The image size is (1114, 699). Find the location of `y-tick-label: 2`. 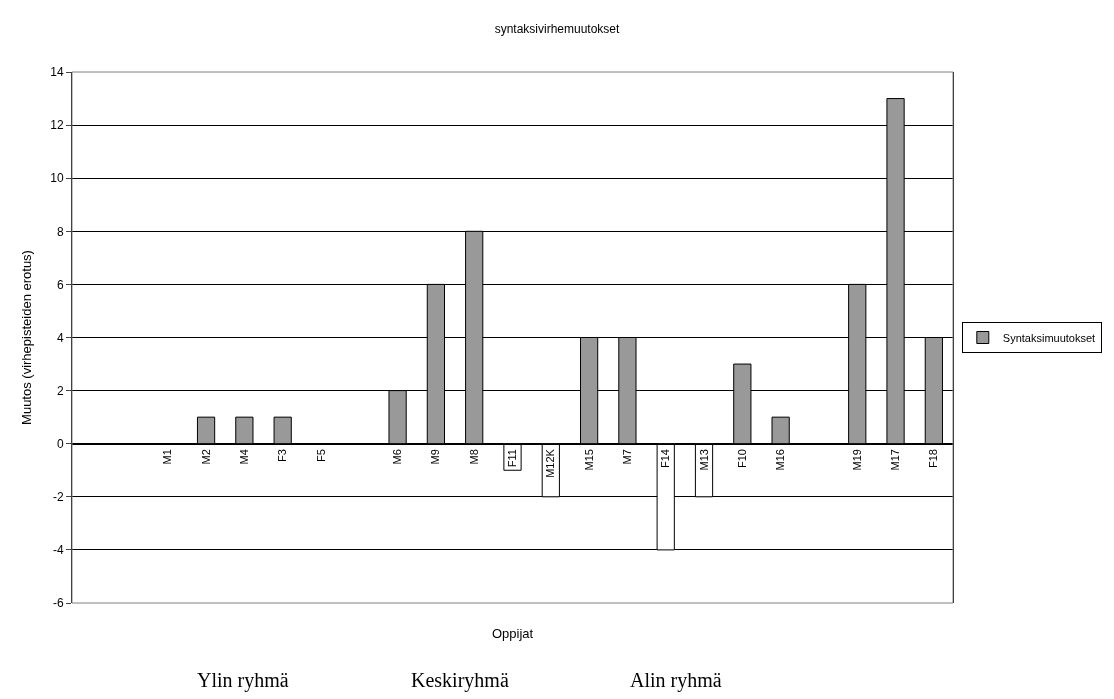

y-tick-label: 2 is located at coordinates (60, 390).